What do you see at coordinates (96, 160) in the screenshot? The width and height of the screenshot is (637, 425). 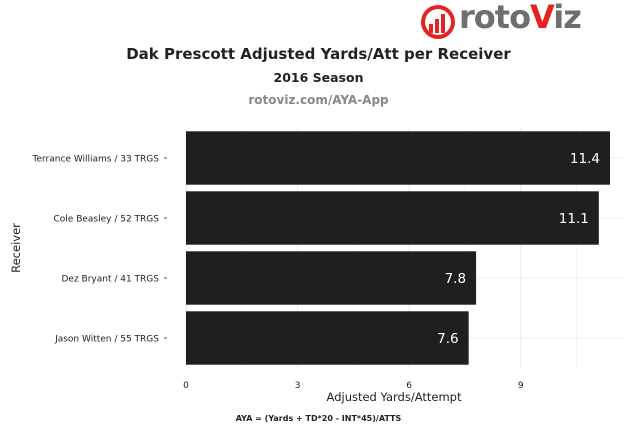 I see `category-label: Terrance Williams / 33 TRGS` at bounding box center [96, 160].